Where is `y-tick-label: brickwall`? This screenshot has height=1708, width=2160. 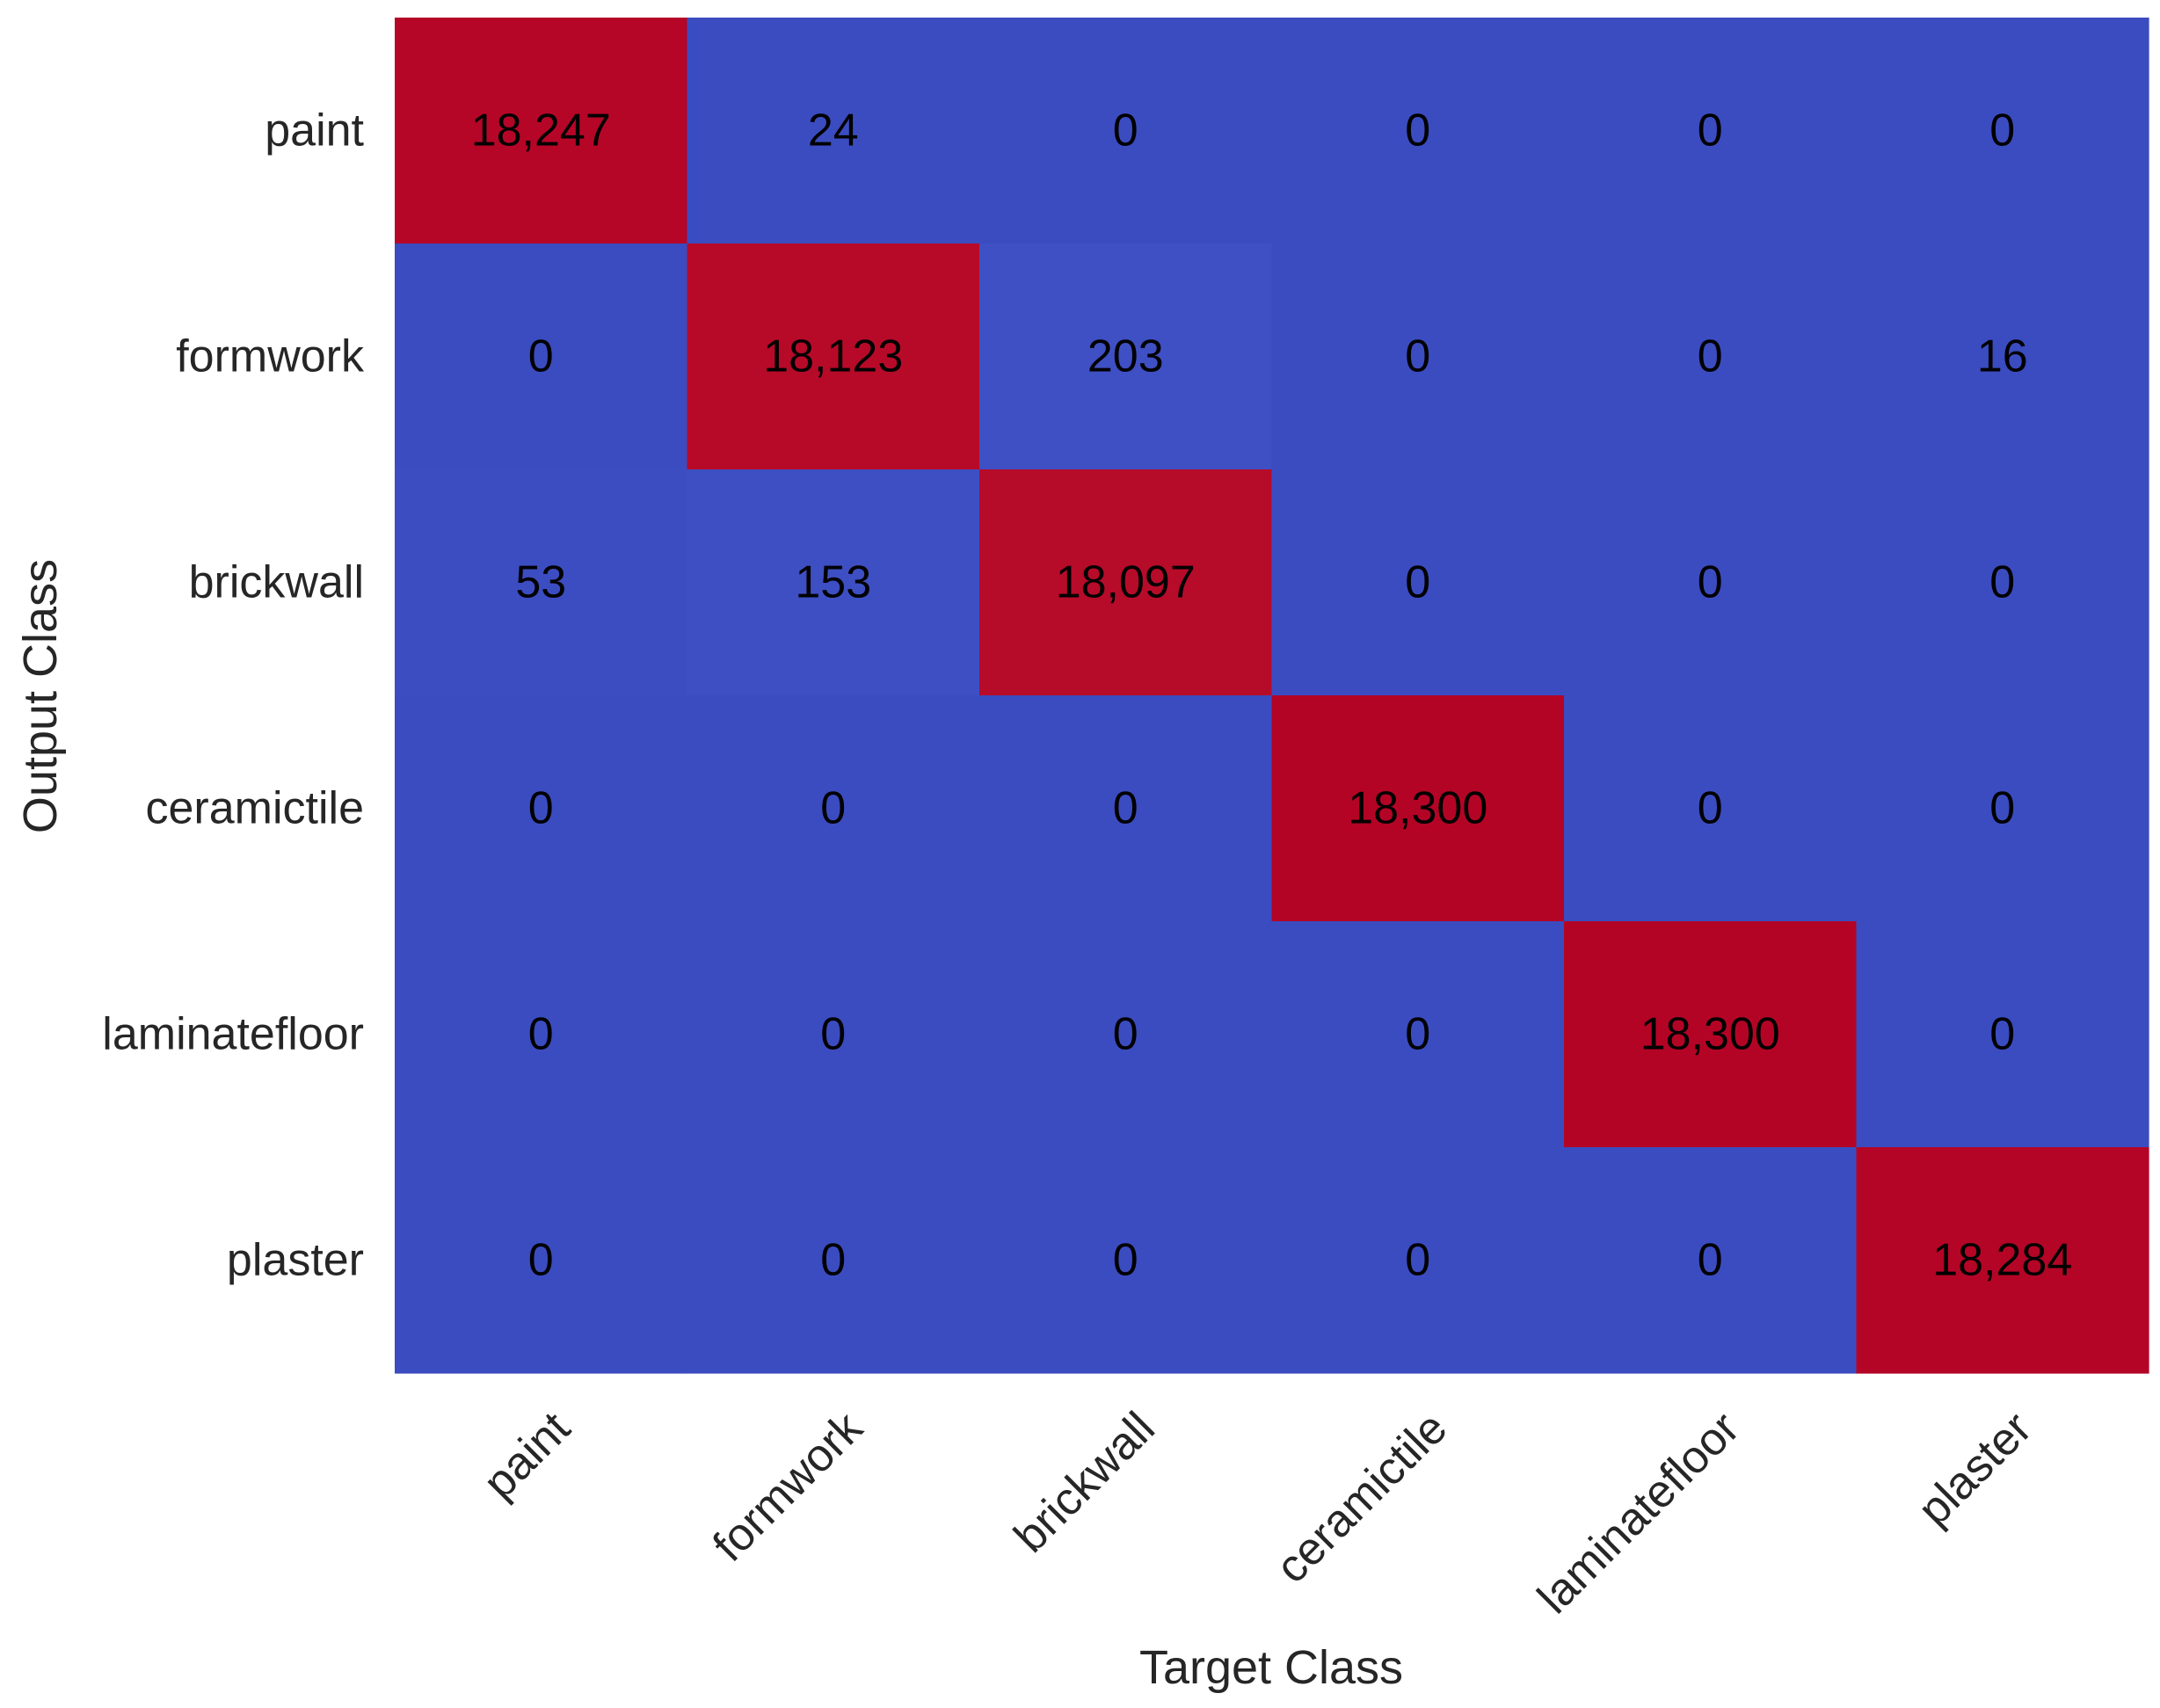
y-tick-label: brickwall is located at coordinates (276, 582).